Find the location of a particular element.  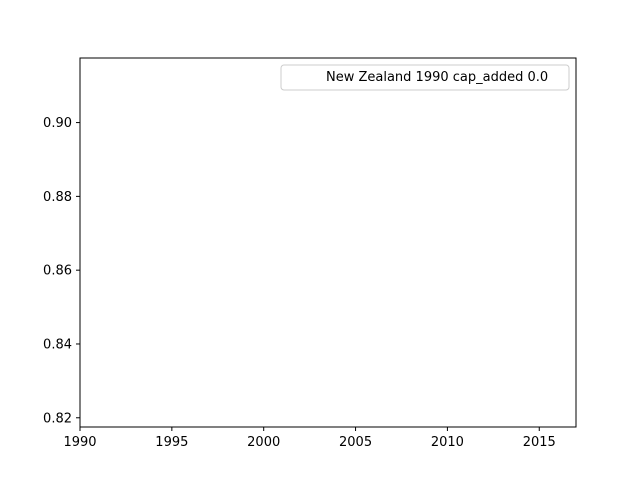

x-tick-label: 1990 is located at coordinates (79, 442).